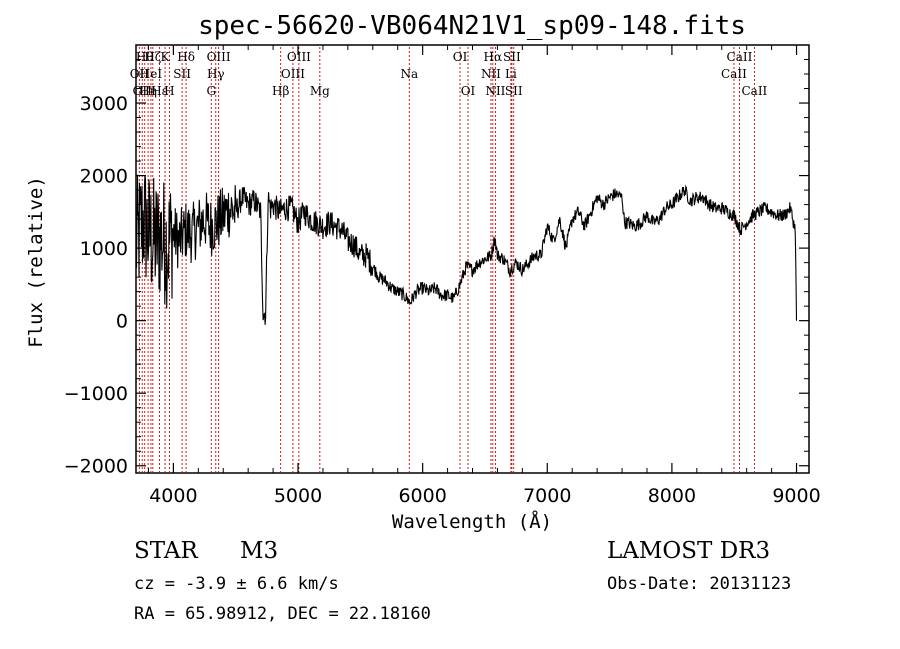  I want to click on spectral-line-label-10: Hδ, so click(186, 57).